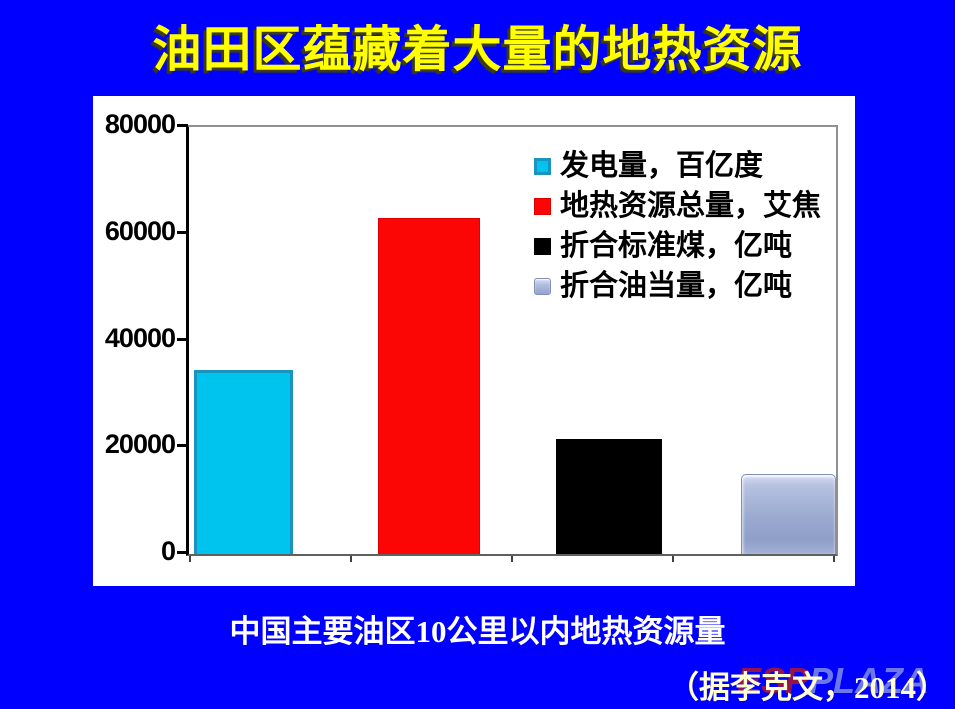 The image size is (955, 709). I want to click on legend-label: 折合油当量，亿吨, so click(676, 286).